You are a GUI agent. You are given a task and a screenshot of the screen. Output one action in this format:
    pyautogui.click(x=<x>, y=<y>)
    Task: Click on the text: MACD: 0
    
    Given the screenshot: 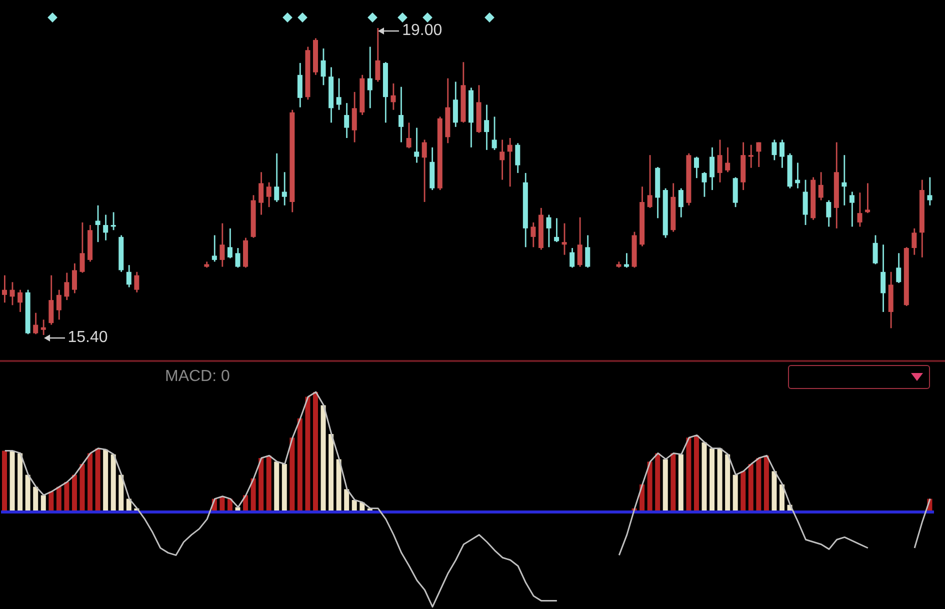 What is the action you would take?
    pyautogui.click(x=197, y=377)
    